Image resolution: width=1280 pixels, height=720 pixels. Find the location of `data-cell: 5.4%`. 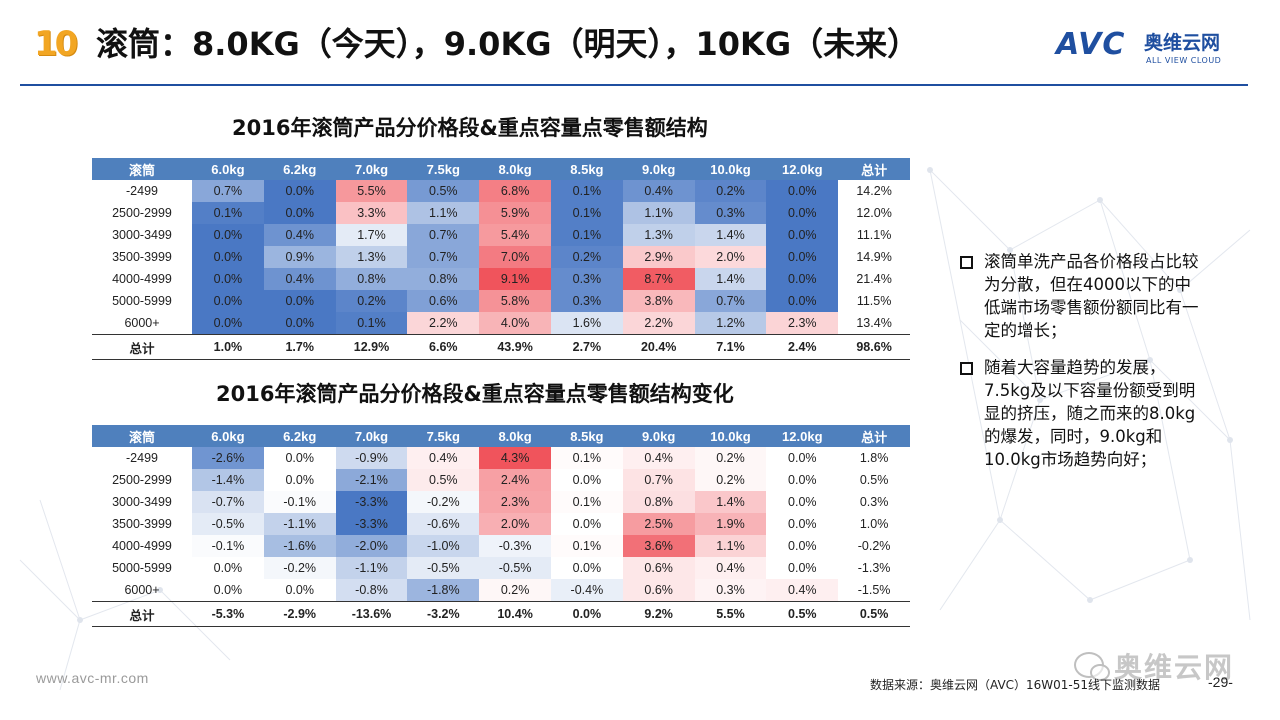

data-cell: 5.4% is located at coordinates (515, 235).